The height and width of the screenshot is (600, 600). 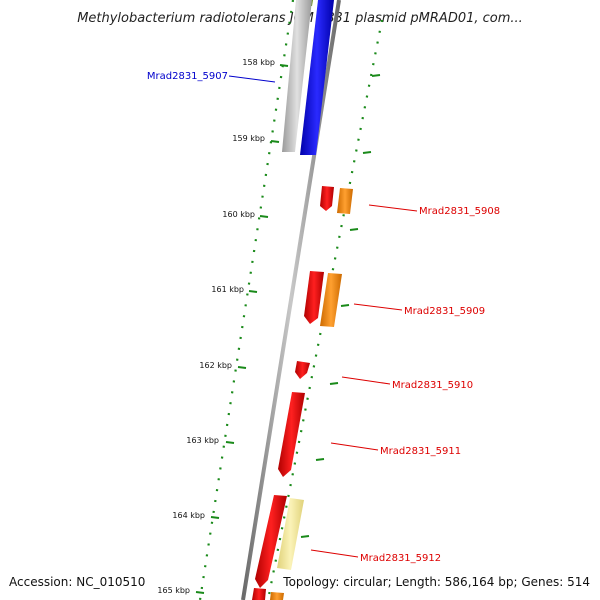 I want to click on tick-label: 159 kbp, so click(x=248, y=138).